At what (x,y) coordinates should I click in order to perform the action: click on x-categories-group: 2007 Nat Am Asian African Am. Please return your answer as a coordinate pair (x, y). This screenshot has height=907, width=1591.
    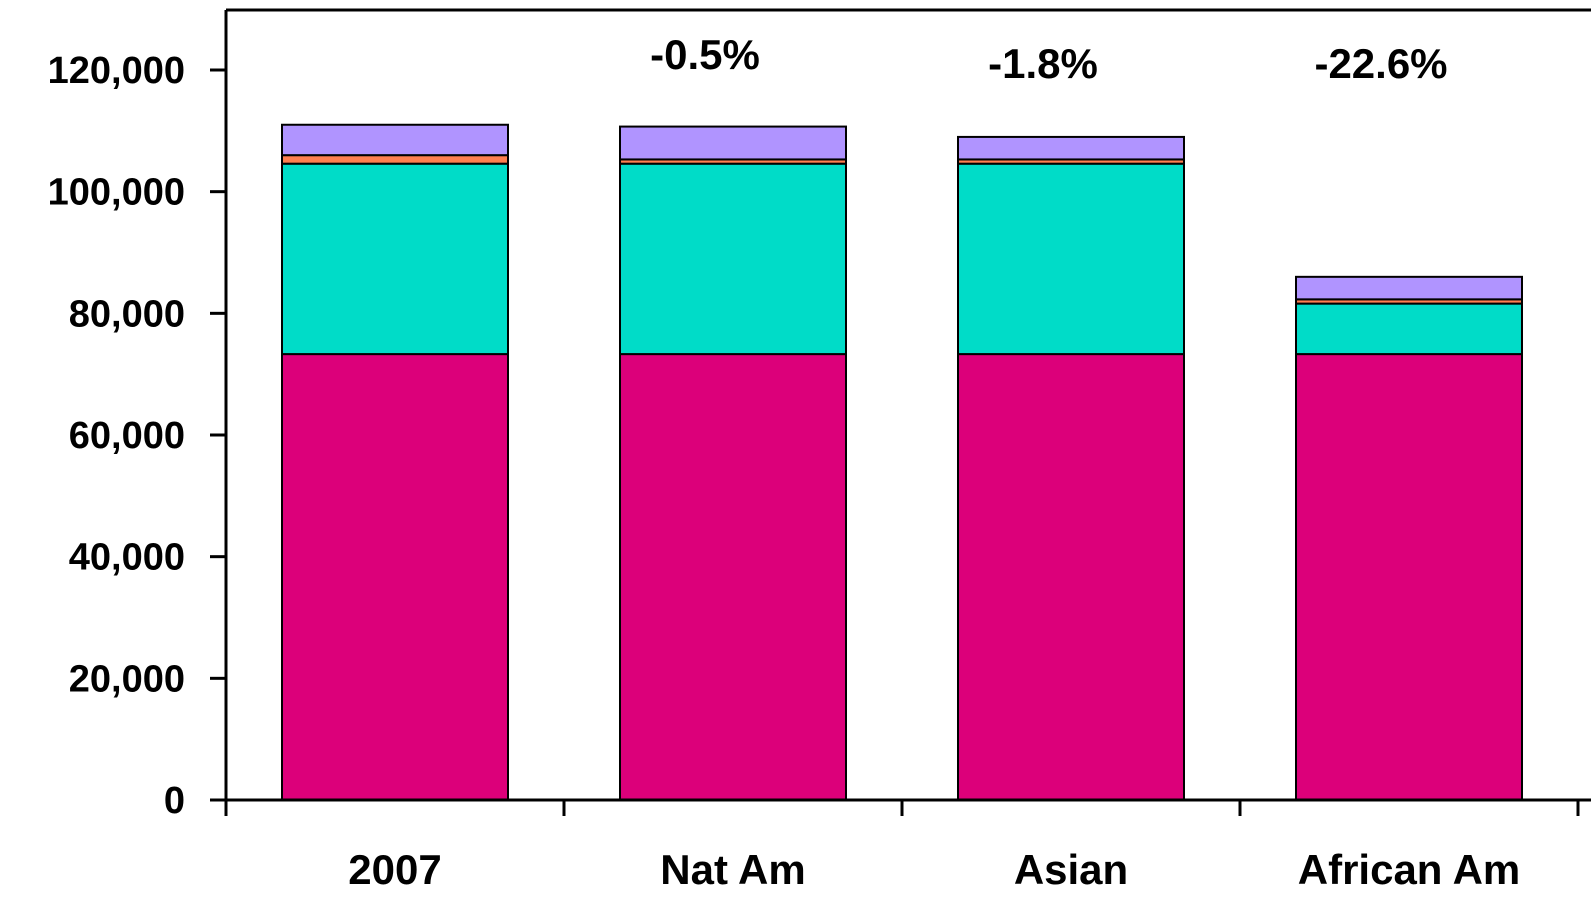
    Looking at the image, I should click on (934, 869).